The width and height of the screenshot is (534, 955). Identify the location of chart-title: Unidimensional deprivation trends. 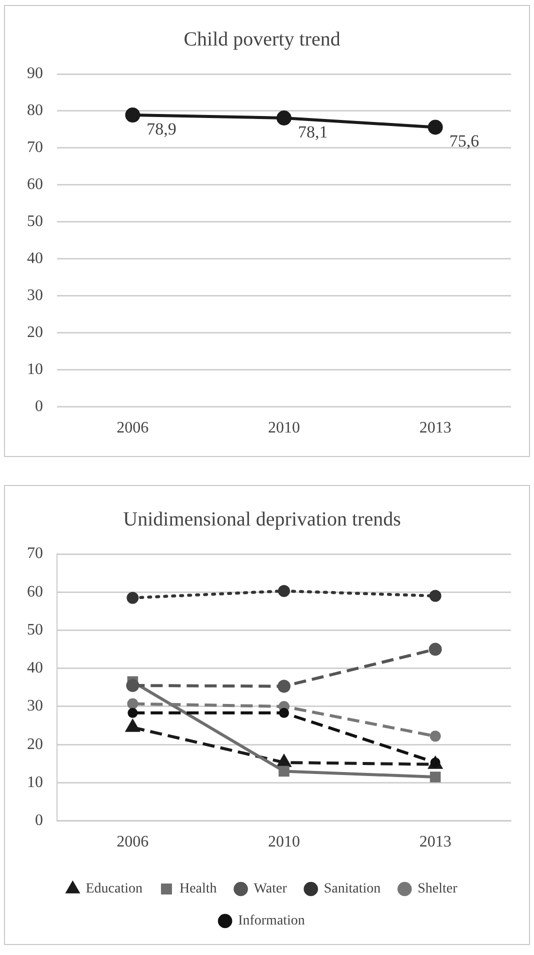
(262, 519).